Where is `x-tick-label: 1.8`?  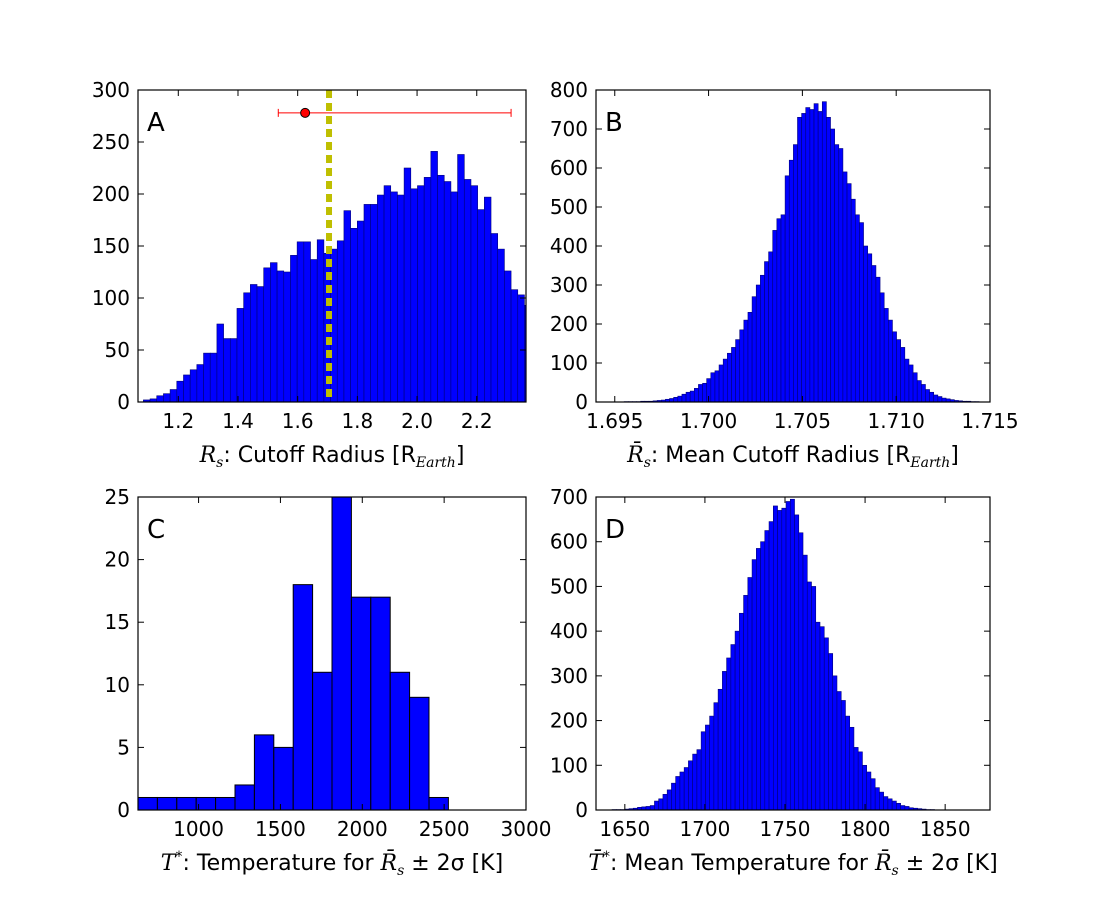 x-tick-label: 1.8 is located at coordinates (357, 421).